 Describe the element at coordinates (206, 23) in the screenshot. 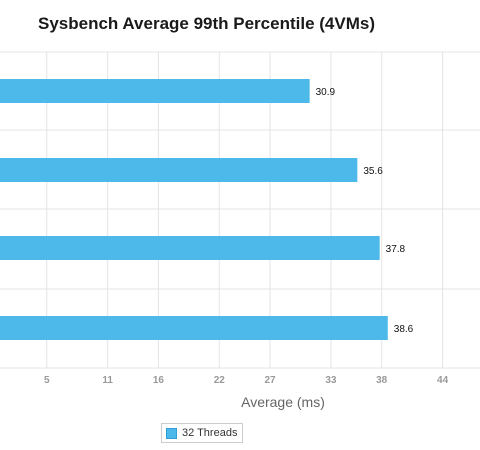

I see `chart-title: Sysbench Average 99th Percentile (4VMs)` at that location.